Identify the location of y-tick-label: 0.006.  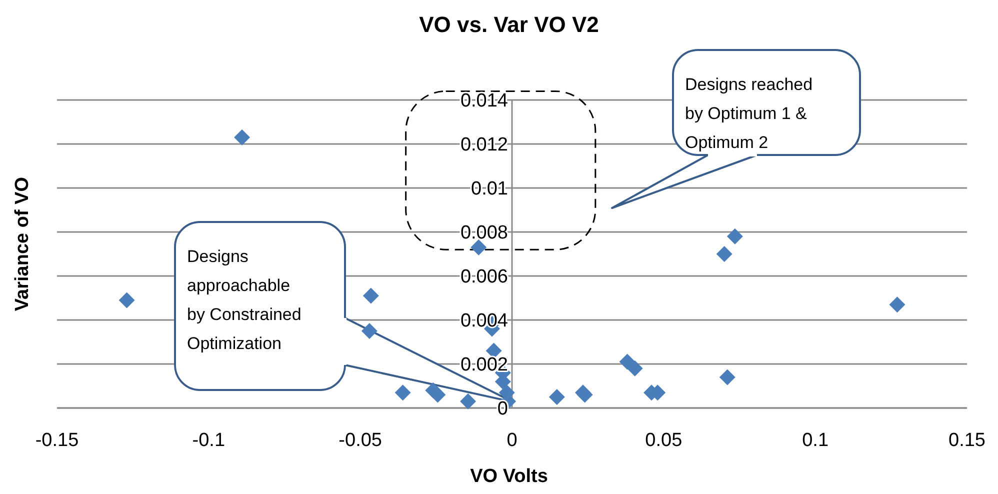
(484, 277).